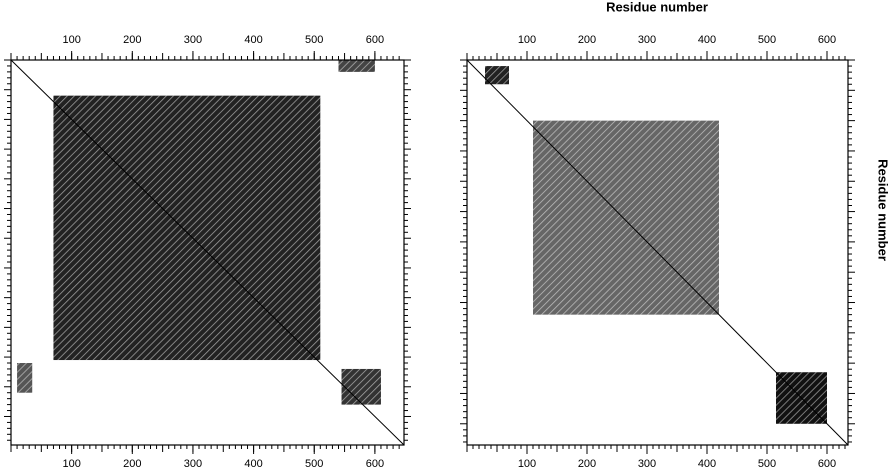 The height and width of the screenshot is (474, 893). I want to click on x-axis-title: Residue number, so click(657, 7).